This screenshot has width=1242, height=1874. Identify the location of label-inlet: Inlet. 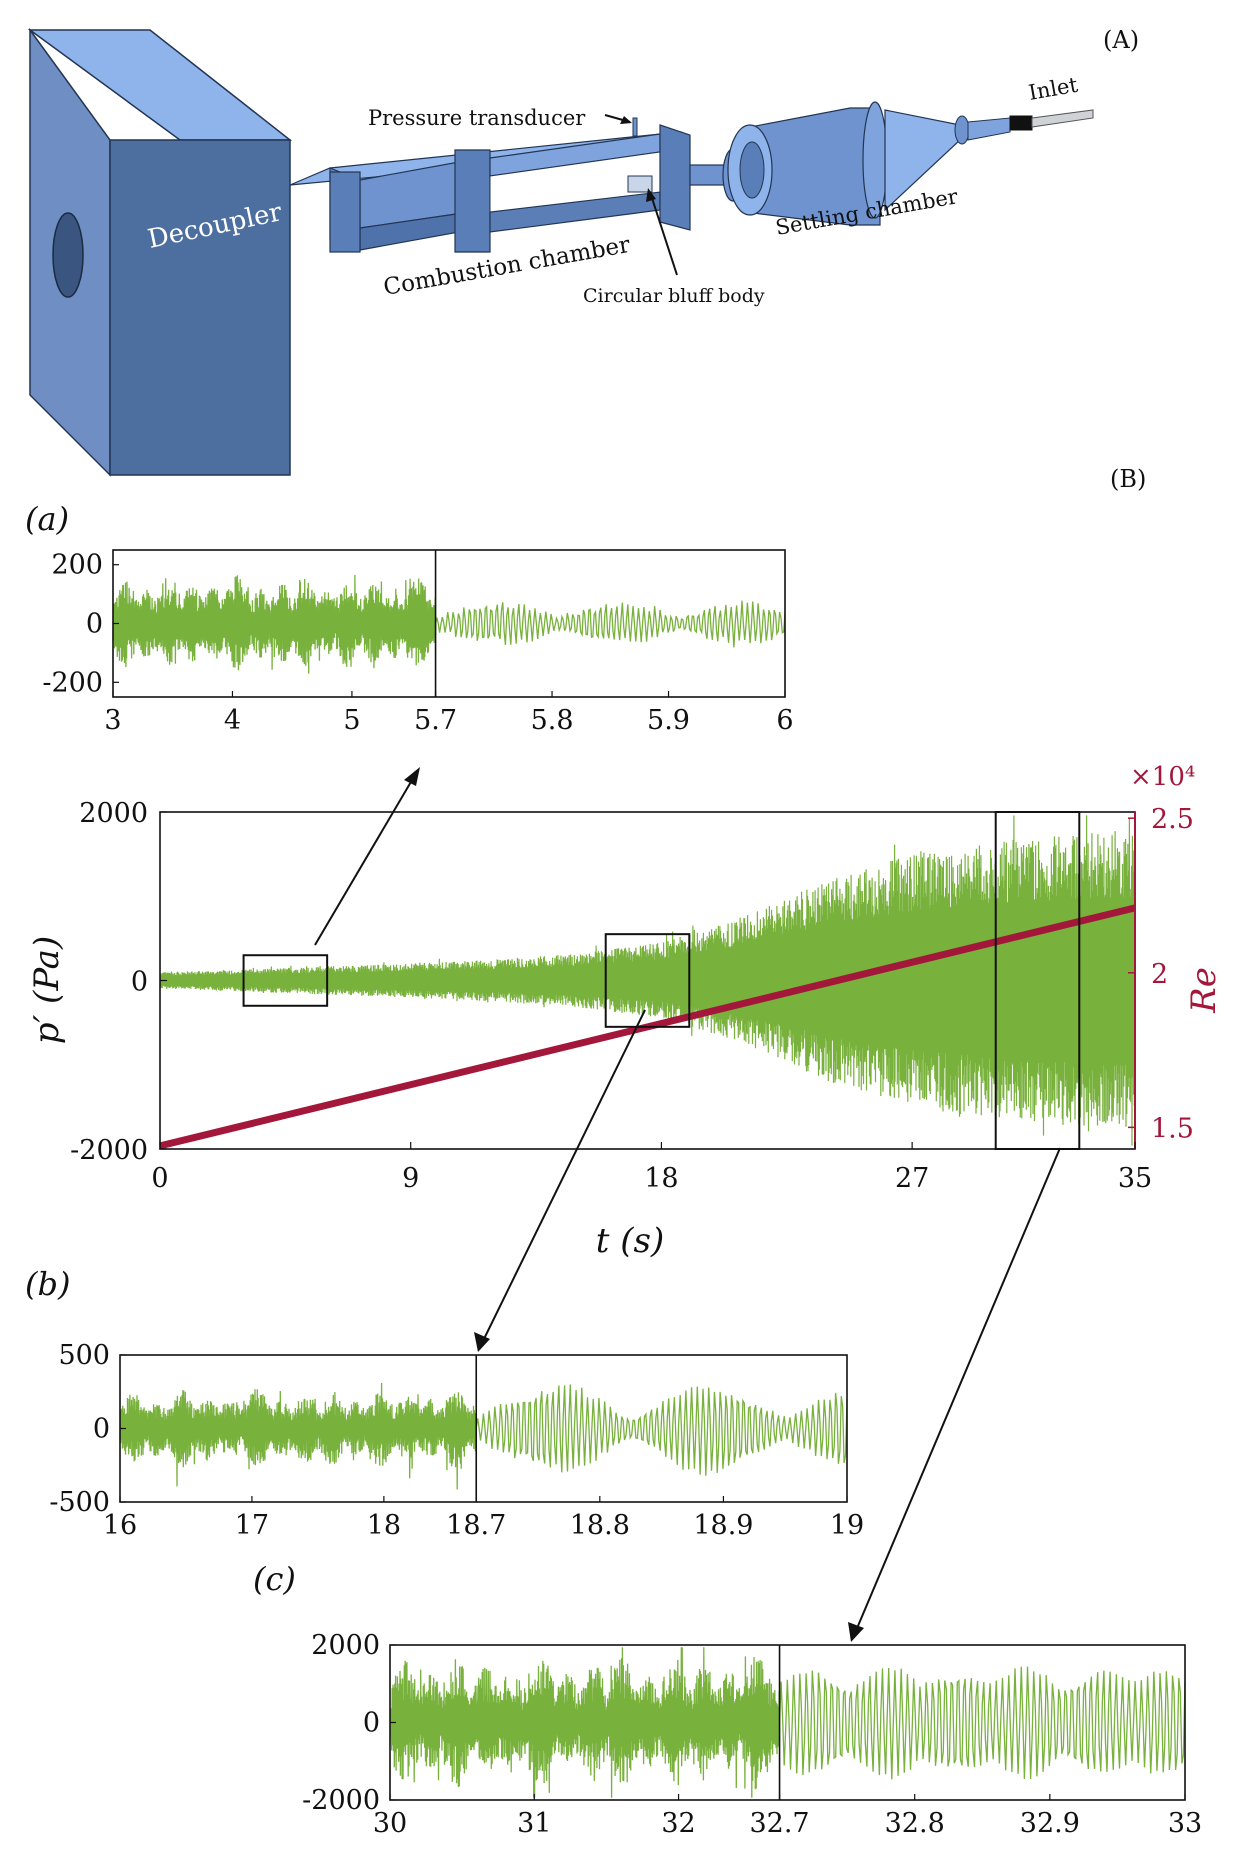
(1053, 89).